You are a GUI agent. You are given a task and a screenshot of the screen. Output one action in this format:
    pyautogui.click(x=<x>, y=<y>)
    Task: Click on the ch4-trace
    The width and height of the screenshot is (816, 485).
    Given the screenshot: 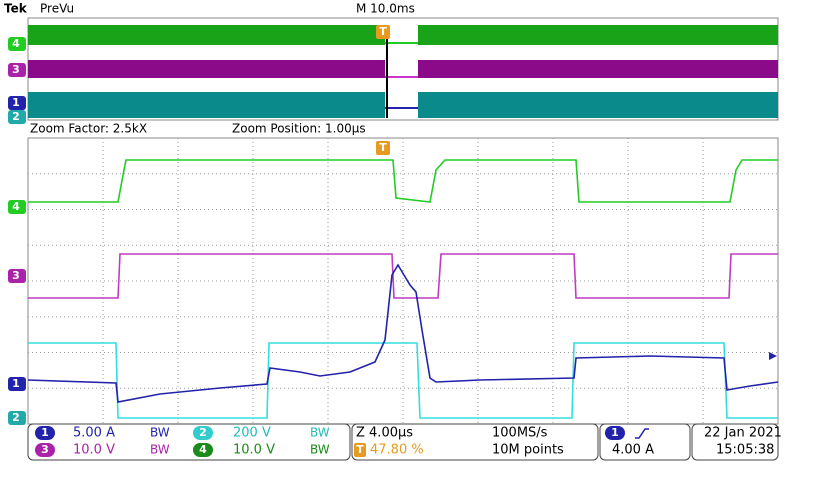 What is the action you would take?
    pyautogui.click(x=403, y=181)
    